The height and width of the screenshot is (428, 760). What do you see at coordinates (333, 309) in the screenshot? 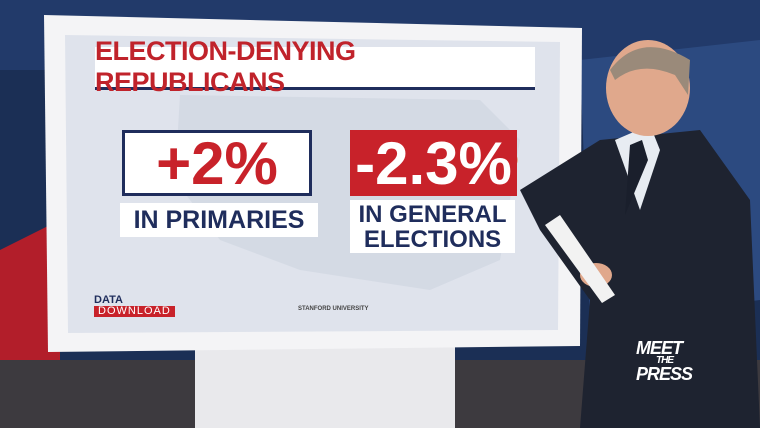
I see `source: STANFORD UNIVERSITY` at bounding box center [333, 309].